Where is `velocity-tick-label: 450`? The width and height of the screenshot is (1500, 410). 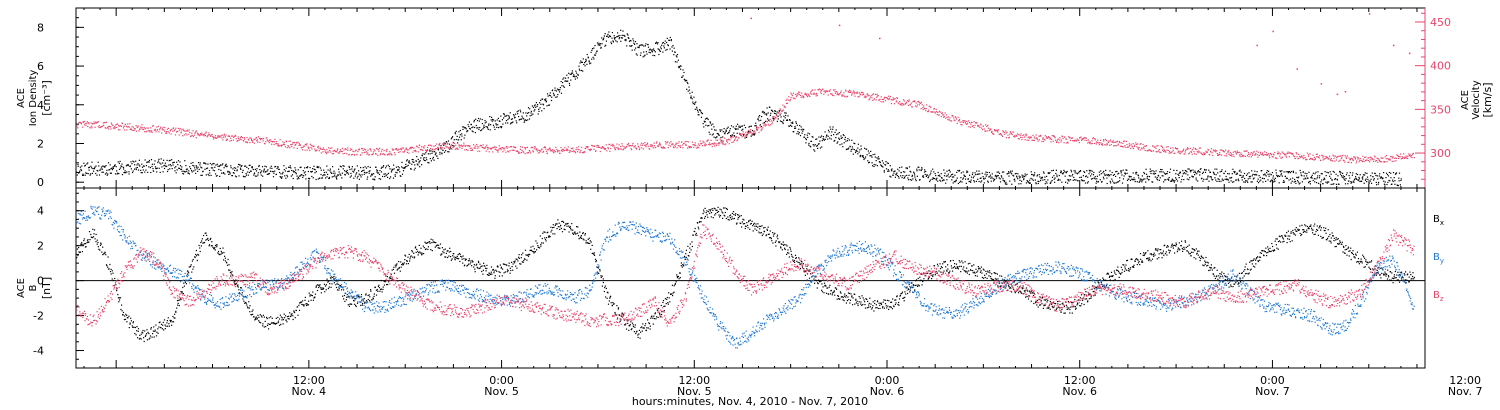 velocity-tick-label: 450 is located at coordinates (1440, 22).